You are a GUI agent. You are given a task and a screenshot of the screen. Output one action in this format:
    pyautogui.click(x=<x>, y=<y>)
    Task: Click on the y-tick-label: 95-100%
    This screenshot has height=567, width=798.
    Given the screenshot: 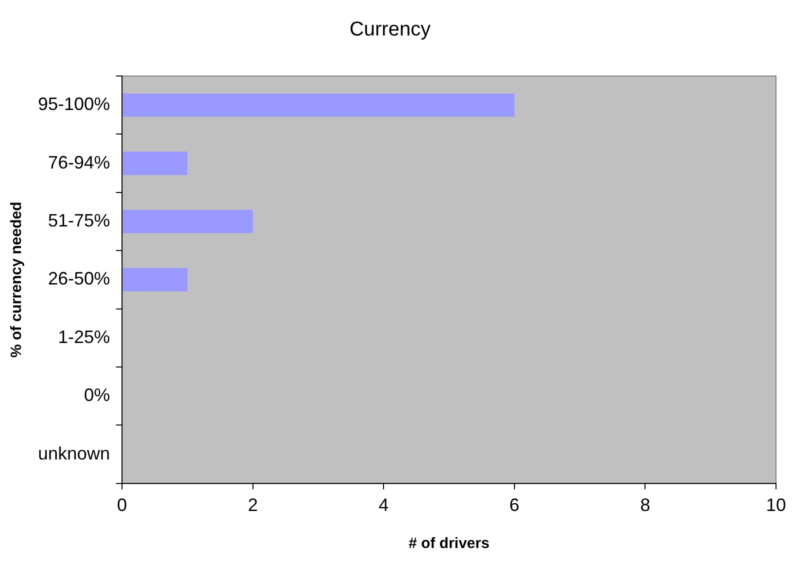 What is the action you would take?
    pyautogui.click(x=74, y=104)
    